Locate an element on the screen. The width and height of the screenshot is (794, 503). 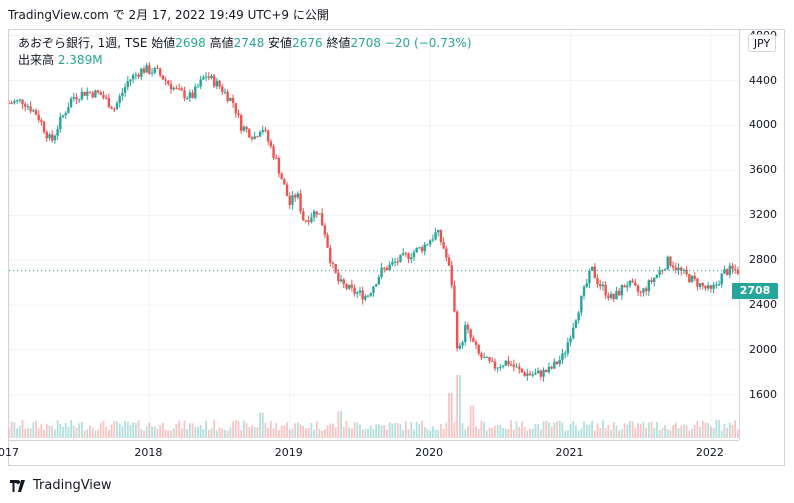
legend-symbol: あおぞら銀行, 1週, TSE is located at coordinates (83, 43).